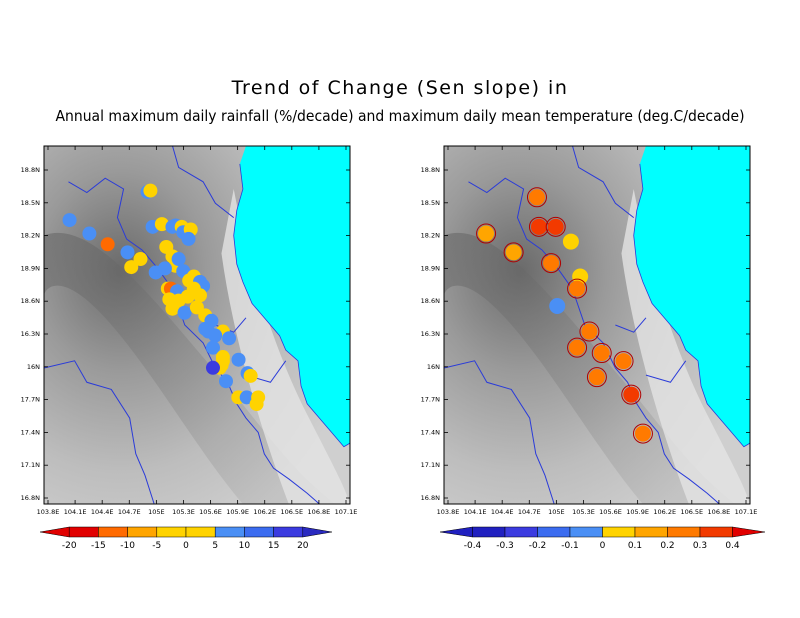 Image resolution: width=800 pixels, height=618 pixels. What do you see at coordinates (538, 546) in the screenshot?
I see `colorbar-label: -0.2` at bounding box center [538, 546].